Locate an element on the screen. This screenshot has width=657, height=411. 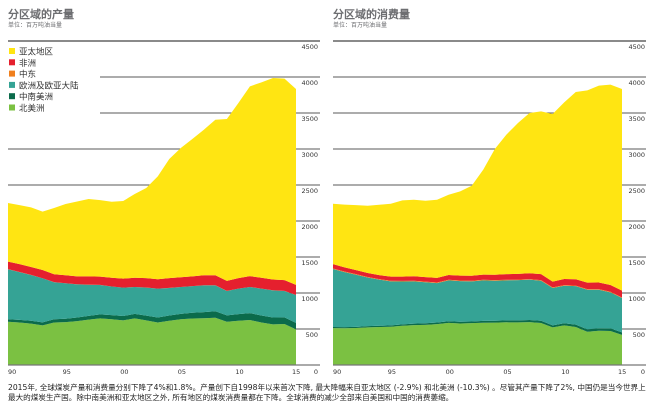
legend-item: 北美洲 is located at coordinates (27, 108).